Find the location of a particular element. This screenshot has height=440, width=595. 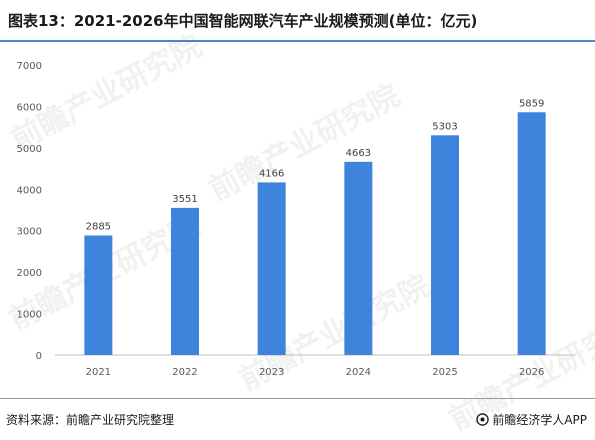

x-tick-label: 2023 is located at coordinates (271, 372).